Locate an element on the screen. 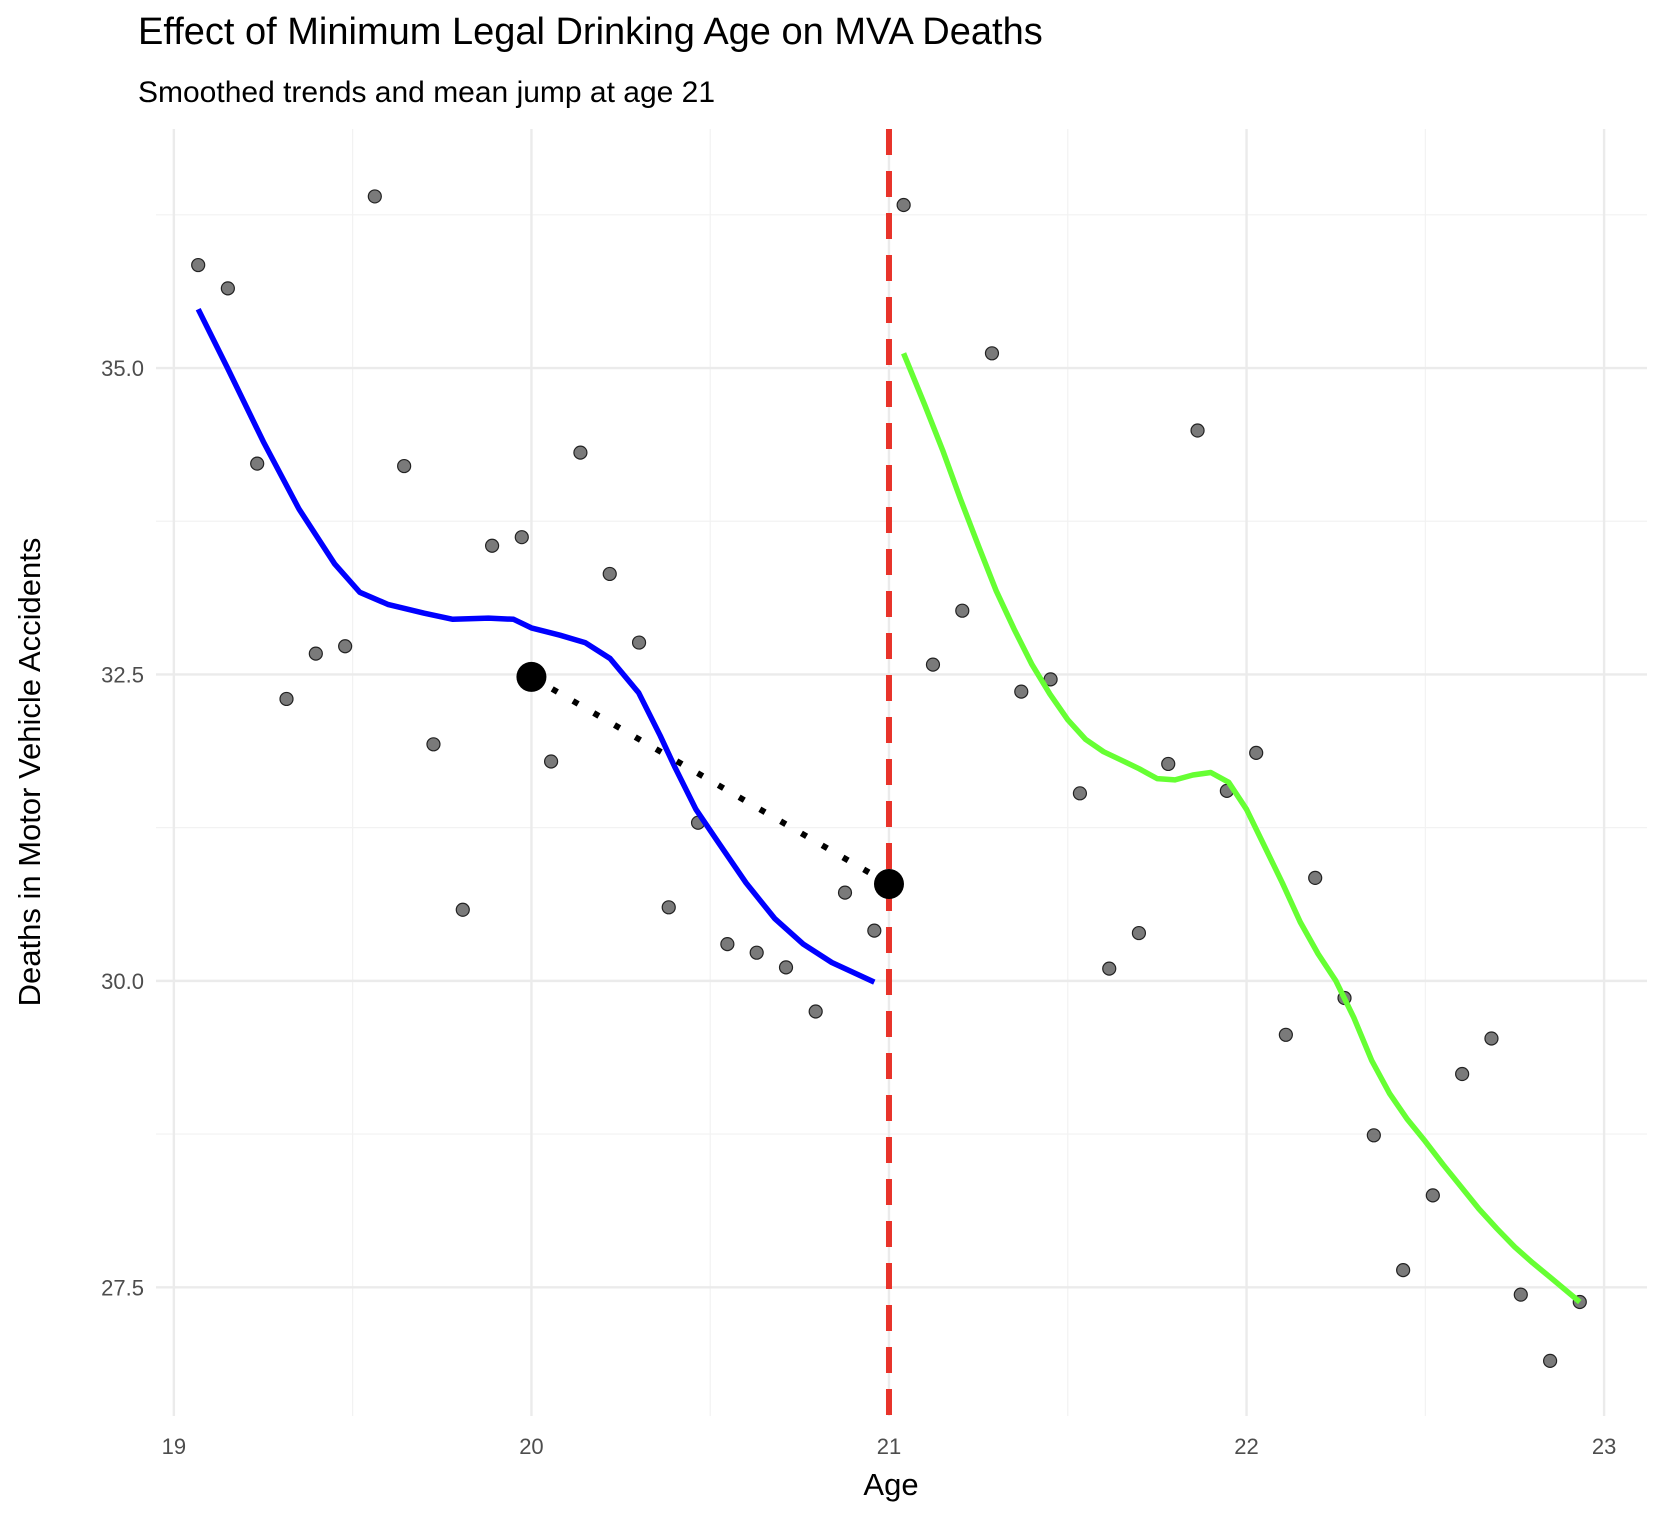 The image size is (1656, 1518). x-tick-label: 20 is located at coordinates (531, 1446).